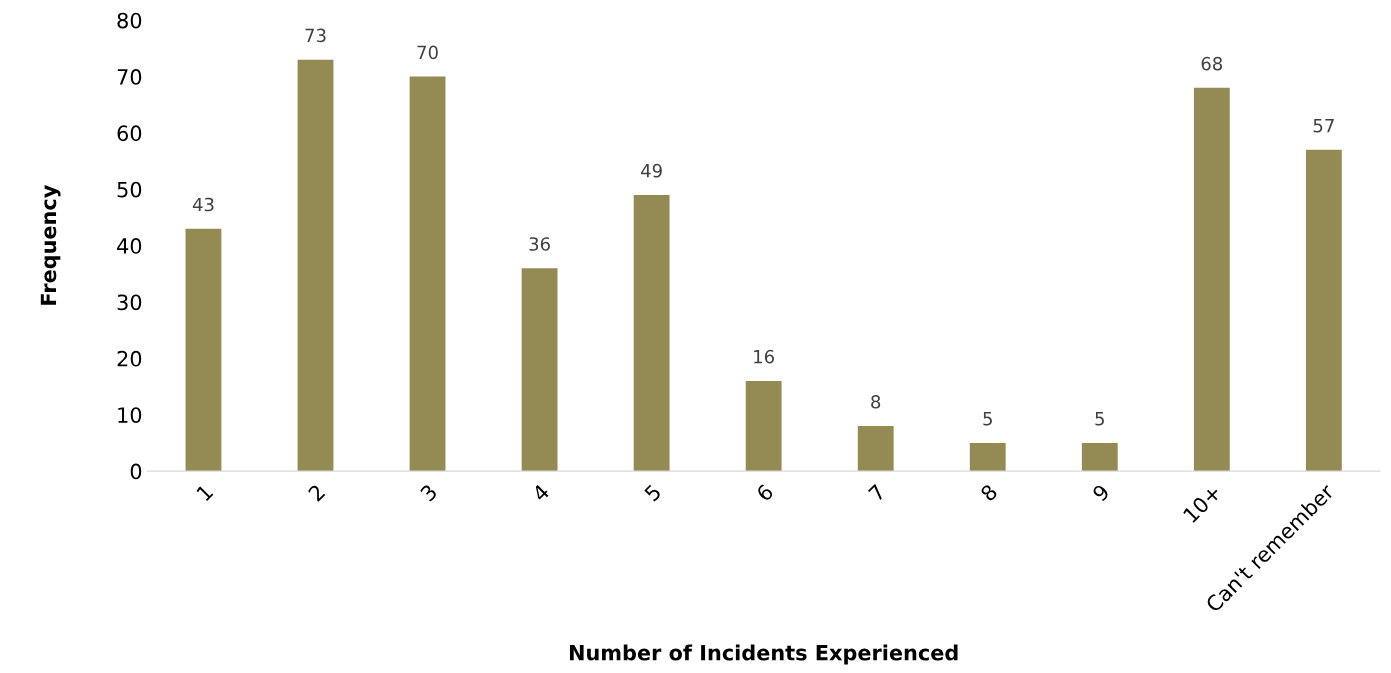  What do you see at coordinates (1212, 63) in the screenshot?
I see `data-label: 68` at bounding box center [1212, 63].